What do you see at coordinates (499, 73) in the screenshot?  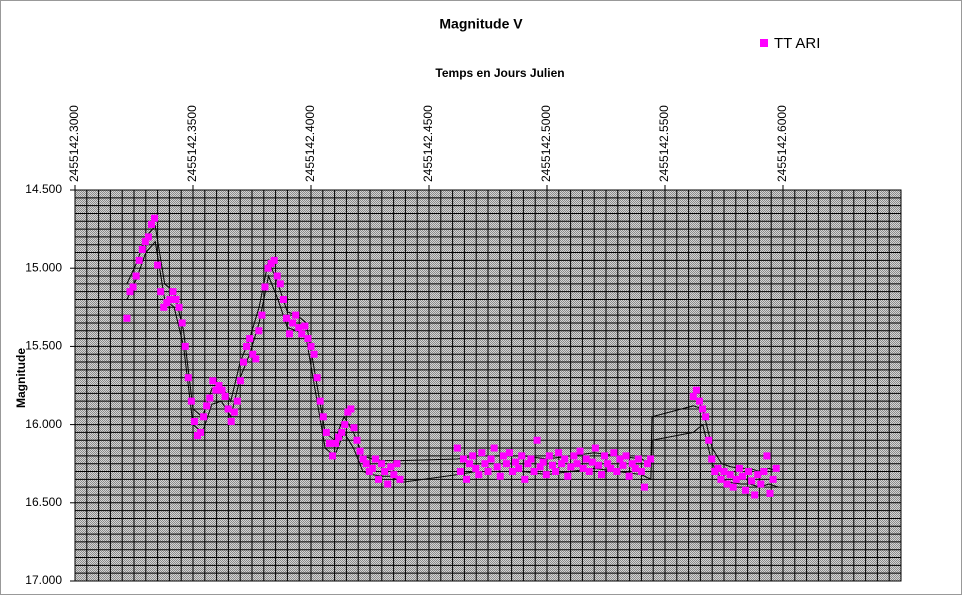 I see `x-axis-title: Temps en Jours Julien` at bounding box center [499, 73].